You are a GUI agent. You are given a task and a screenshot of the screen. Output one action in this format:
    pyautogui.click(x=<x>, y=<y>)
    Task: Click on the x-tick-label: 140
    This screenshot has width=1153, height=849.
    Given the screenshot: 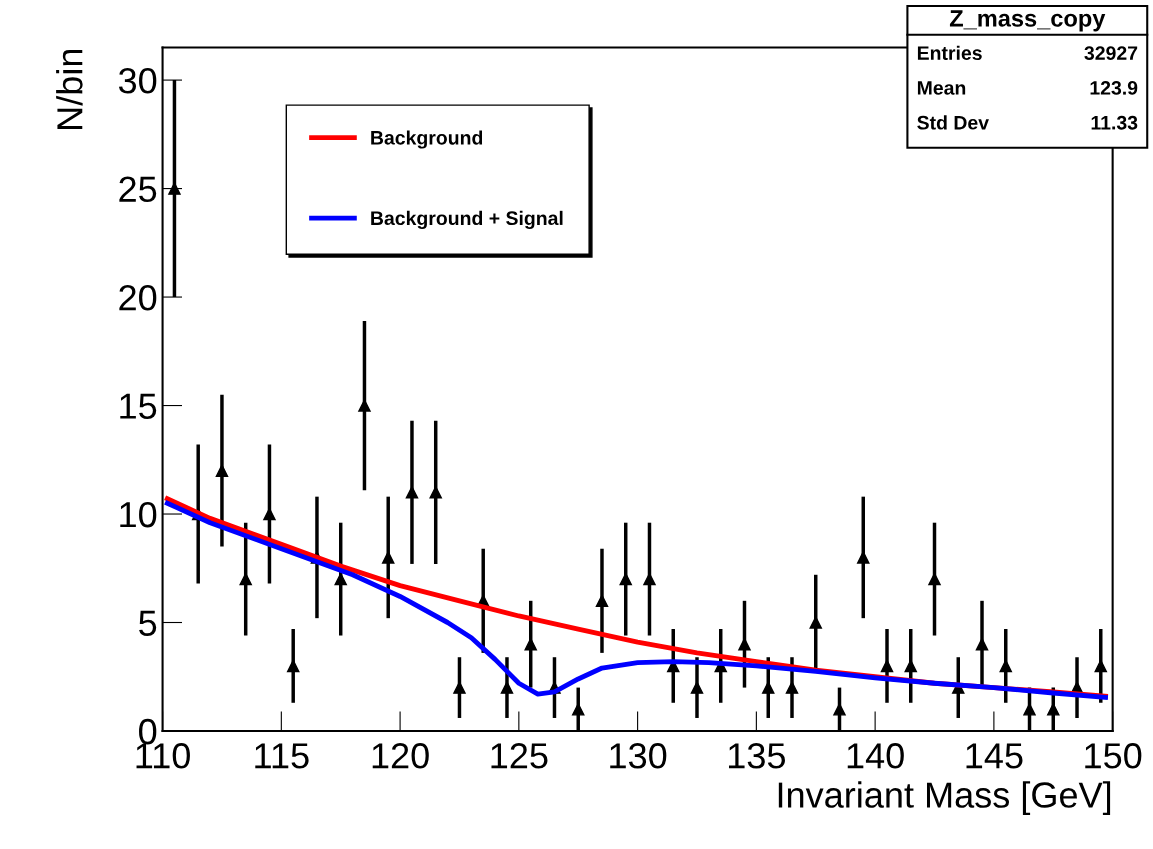 What is the action you would take?
    pyautogui.click(x=875, y=756)
    